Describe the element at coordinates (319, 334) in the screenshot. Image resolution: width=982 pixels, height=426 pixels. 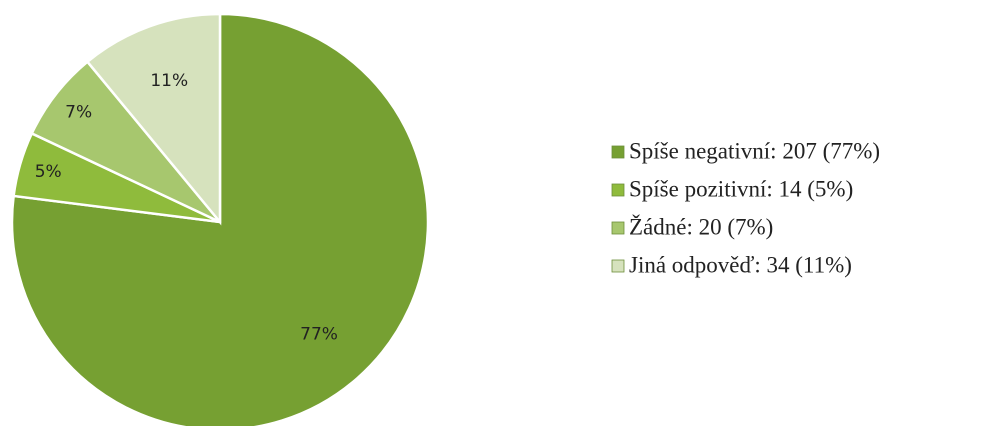
I see `data-label: 77%` at that location.